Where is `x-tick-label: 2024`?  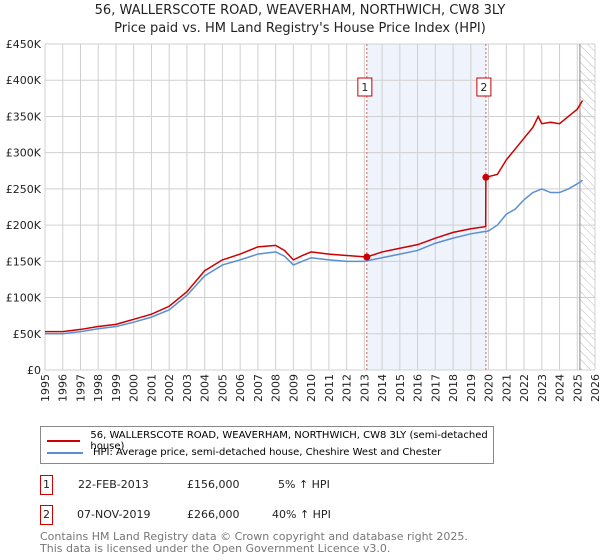
x-tick-label: 2024 is located at coordinates (560, 388).